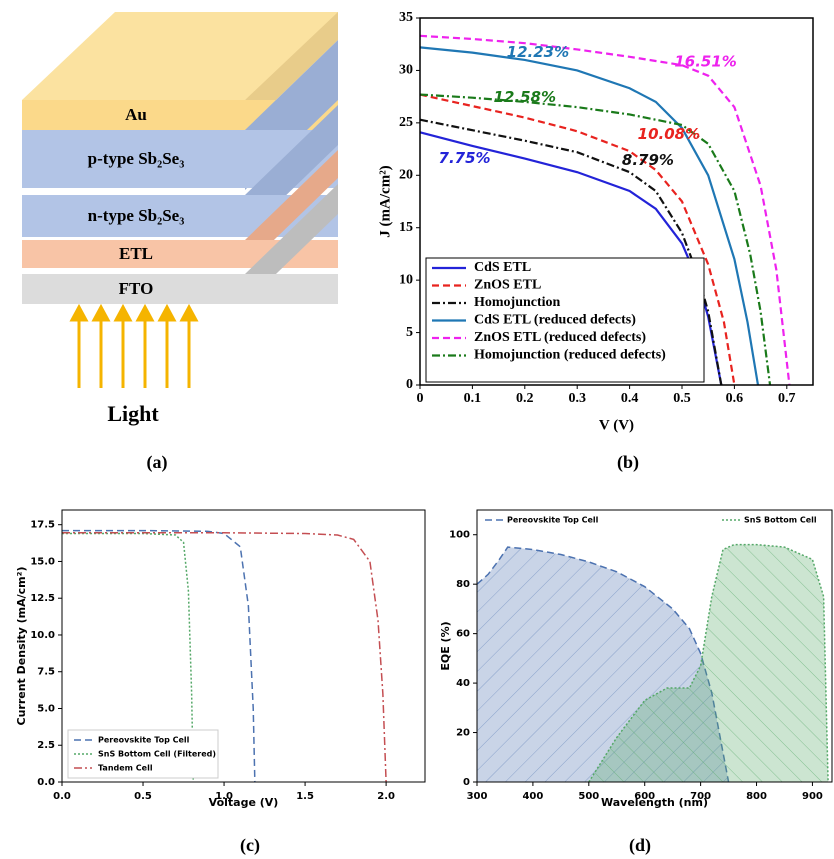 Image resolution: width=834 pixels, height=859 pixels. What do you see at coordinates (136, 158) in the screenshot?
I see `layer-label: p-type Sb₂Se₃` at bounding box center [136, 158].